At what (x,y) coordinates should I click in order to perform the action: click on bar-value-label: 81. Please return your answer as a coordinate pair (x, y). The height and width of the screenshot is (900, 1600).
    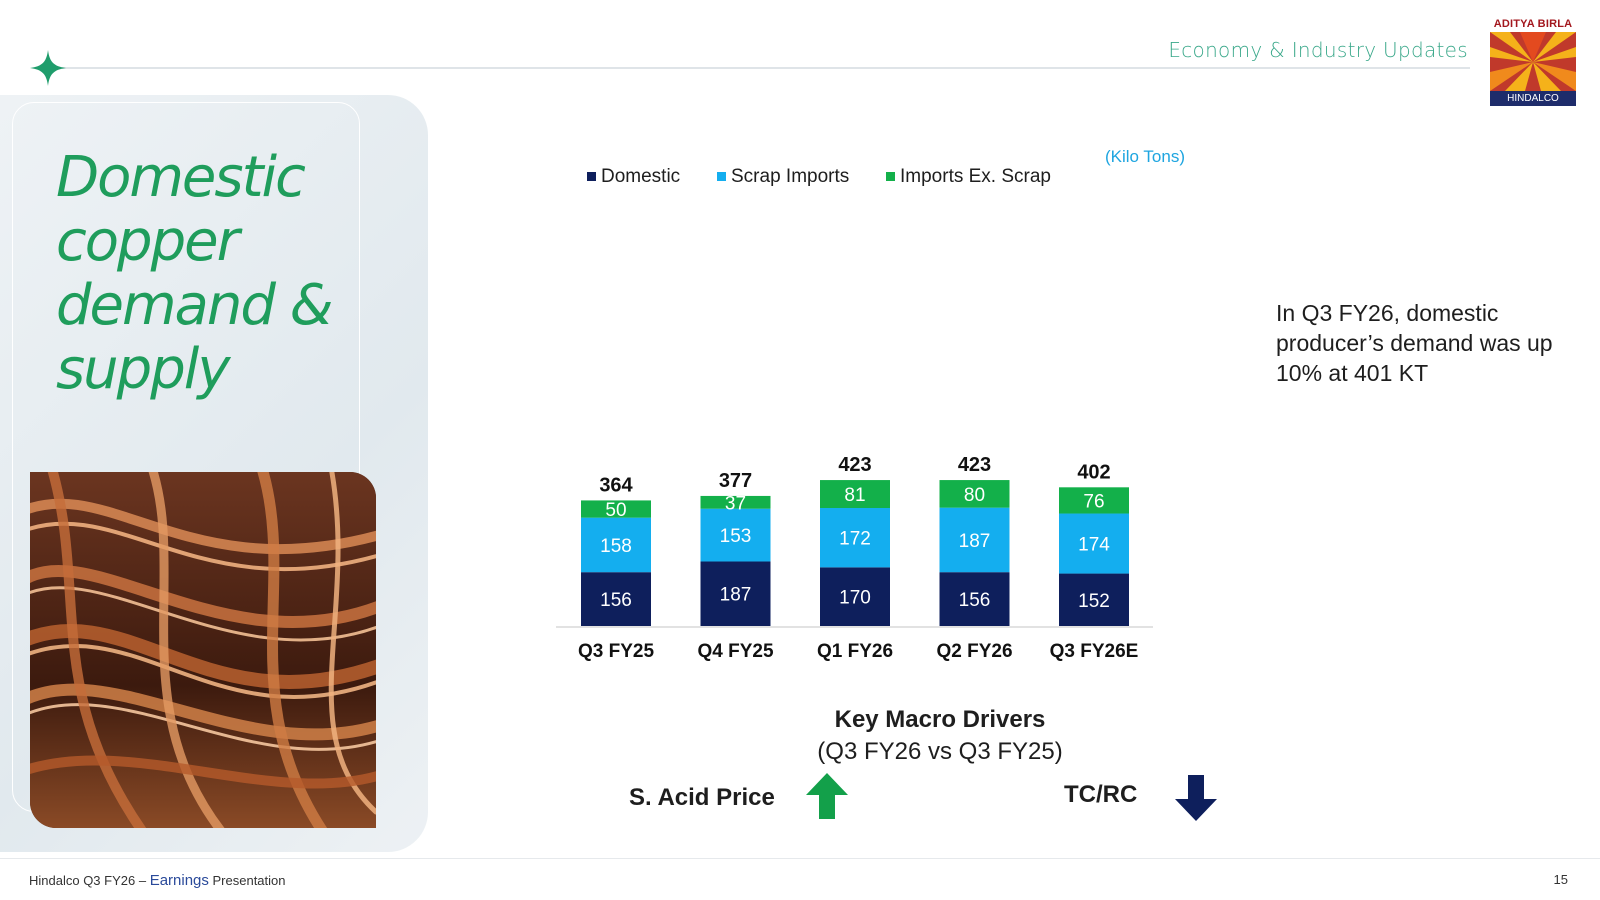
    Looking at the image, I should click on (854, 495).